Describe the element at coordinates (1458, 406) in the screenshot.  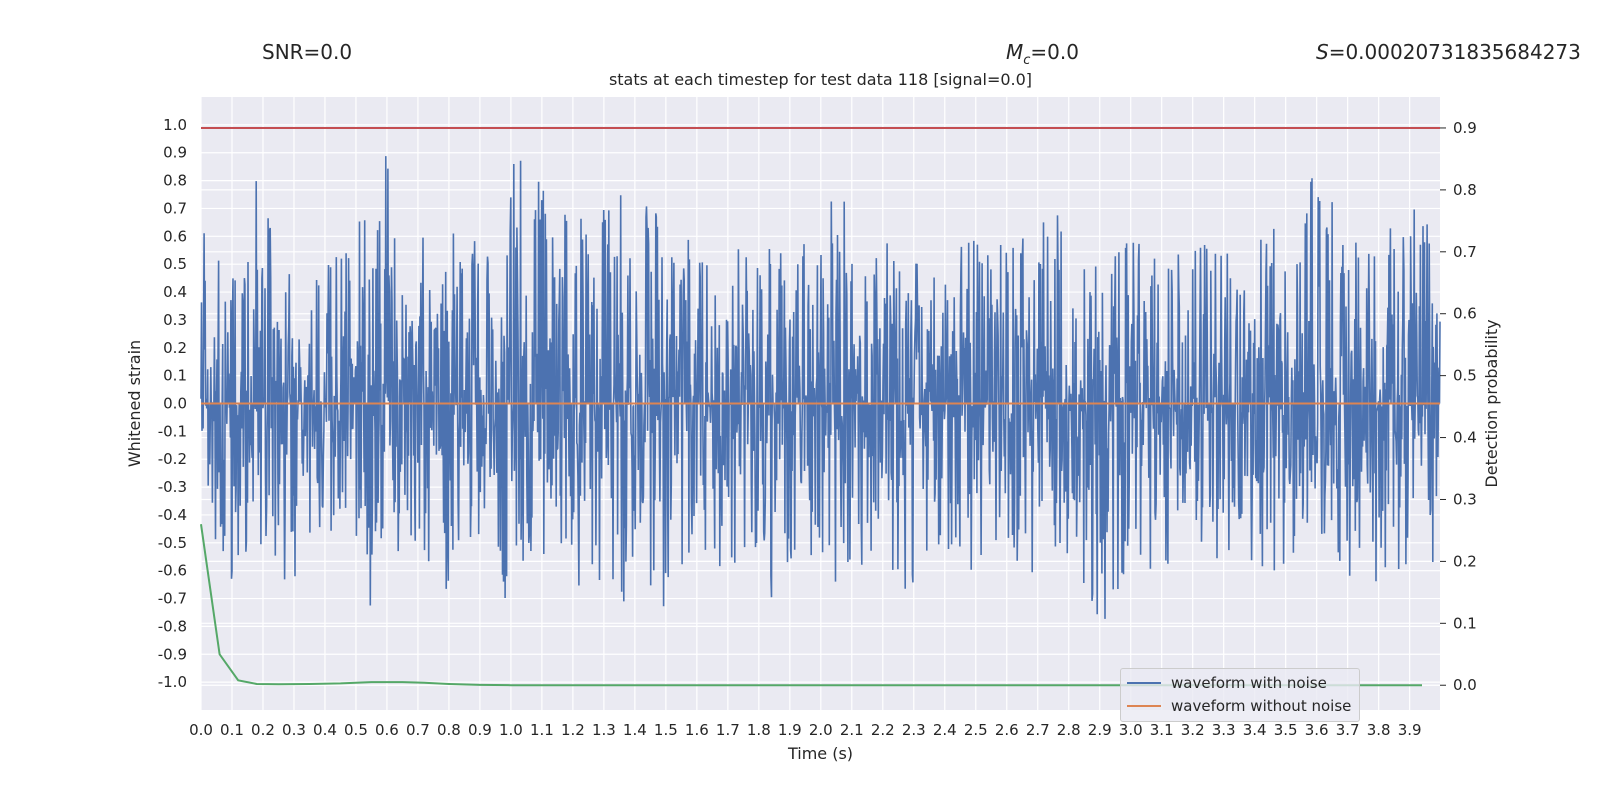
I see `y2-tick-labels: 0.9 0.8 0.7 0.6 0.5 0.4 0.3 0.2 0.1 0.0` at that location.